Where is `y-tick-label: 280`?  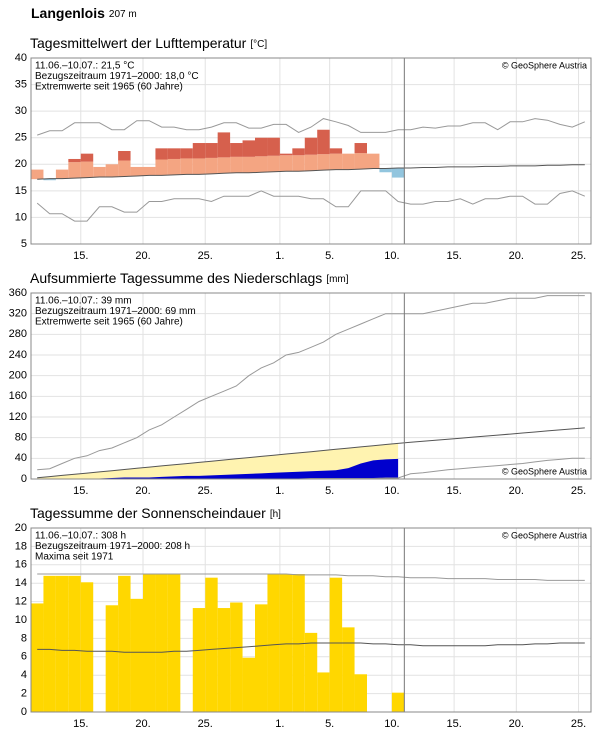 y-tick-label: 280 is located at coordinates (18, 334).